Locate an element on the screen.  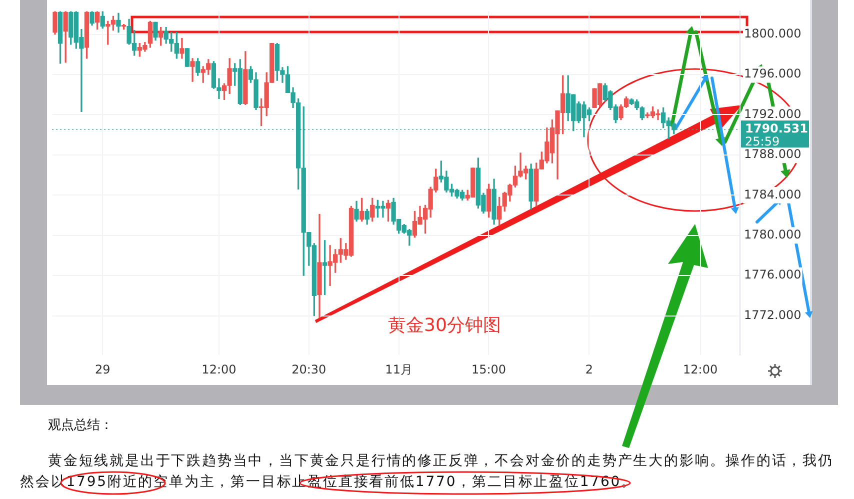
text: 25:59 is located at coordinates (762, 141).